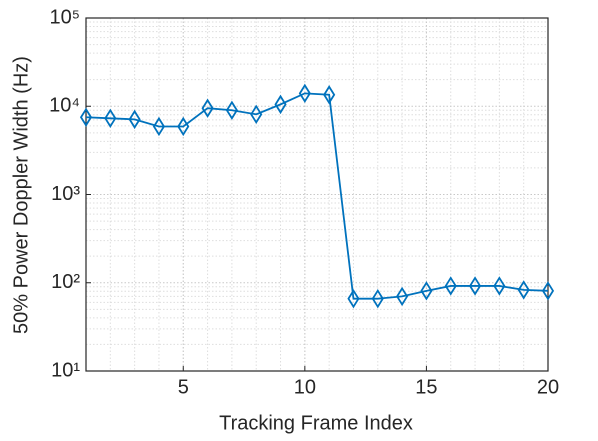 Image resolution: width=598 pixels, height=441 pixels. What do you see at coordinates (65, 194) in the screenshot?
I see `y-tick-label: 10³` at bounding box center [65, 194].